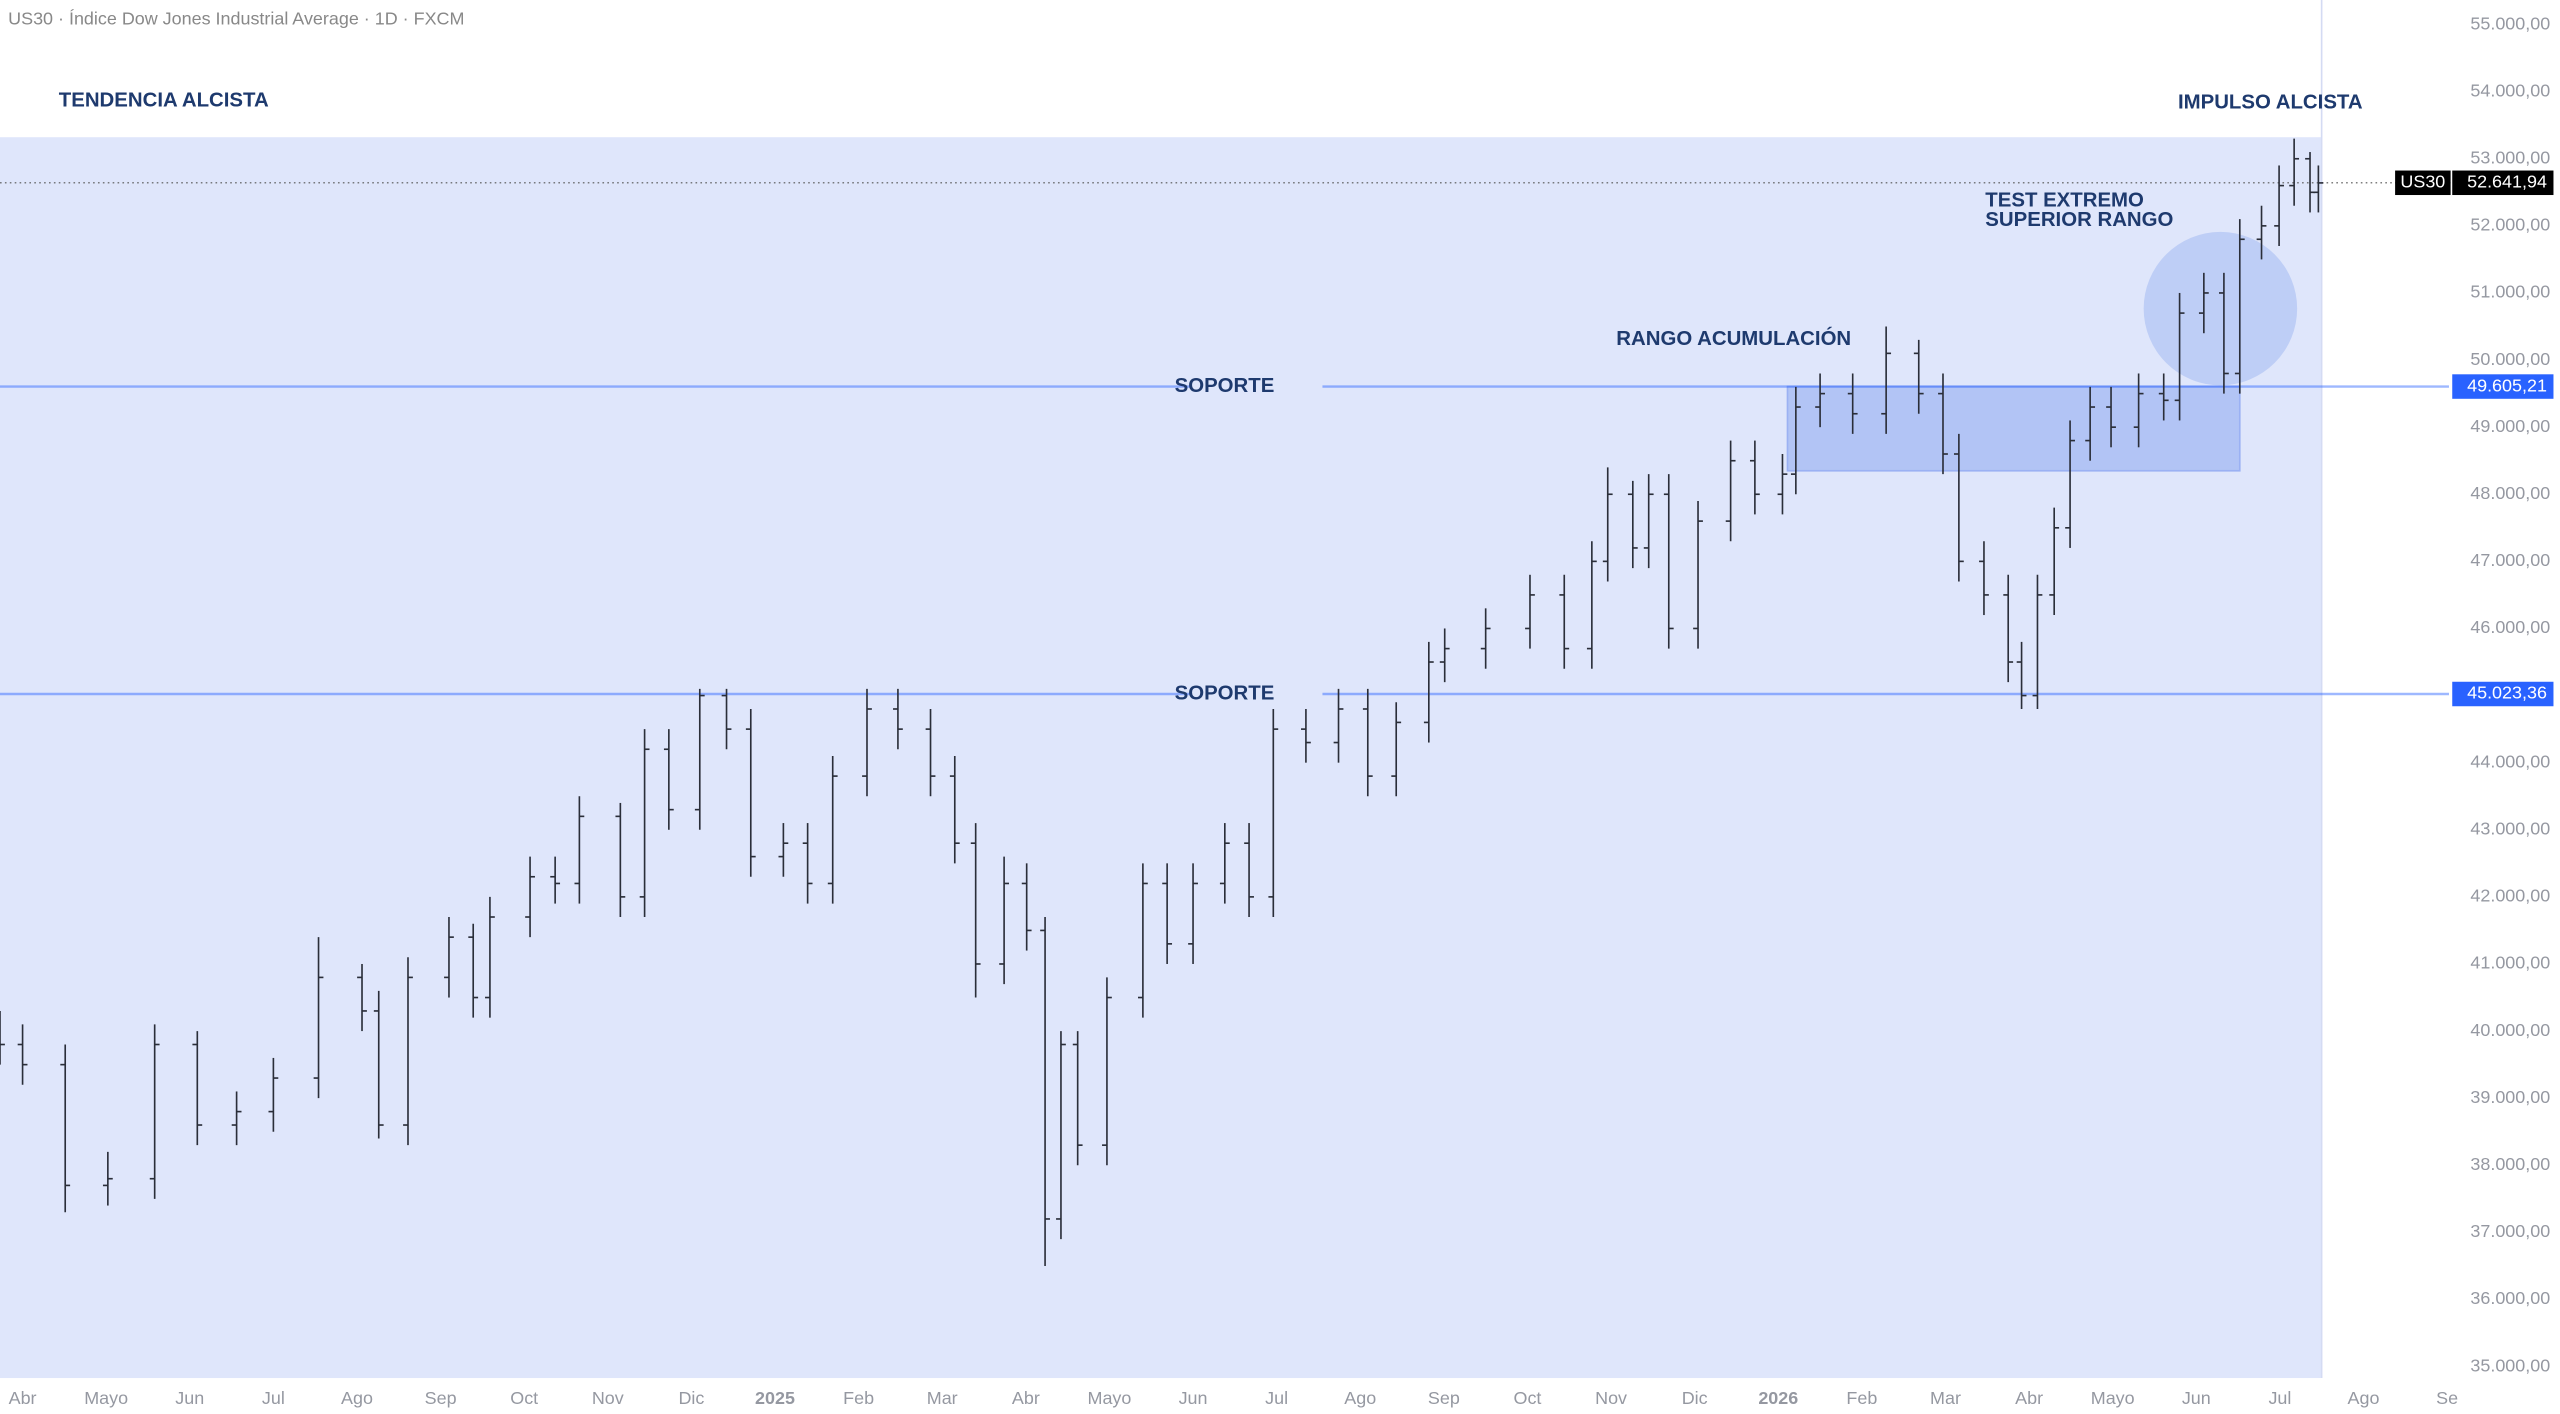 The height and width of the screenshot is (1414, 2560). What do you see at coordinates (2510, 493) in the screenshot?
I see `y-tick-label: 48.000,00` at bounding box center [2510, 493].